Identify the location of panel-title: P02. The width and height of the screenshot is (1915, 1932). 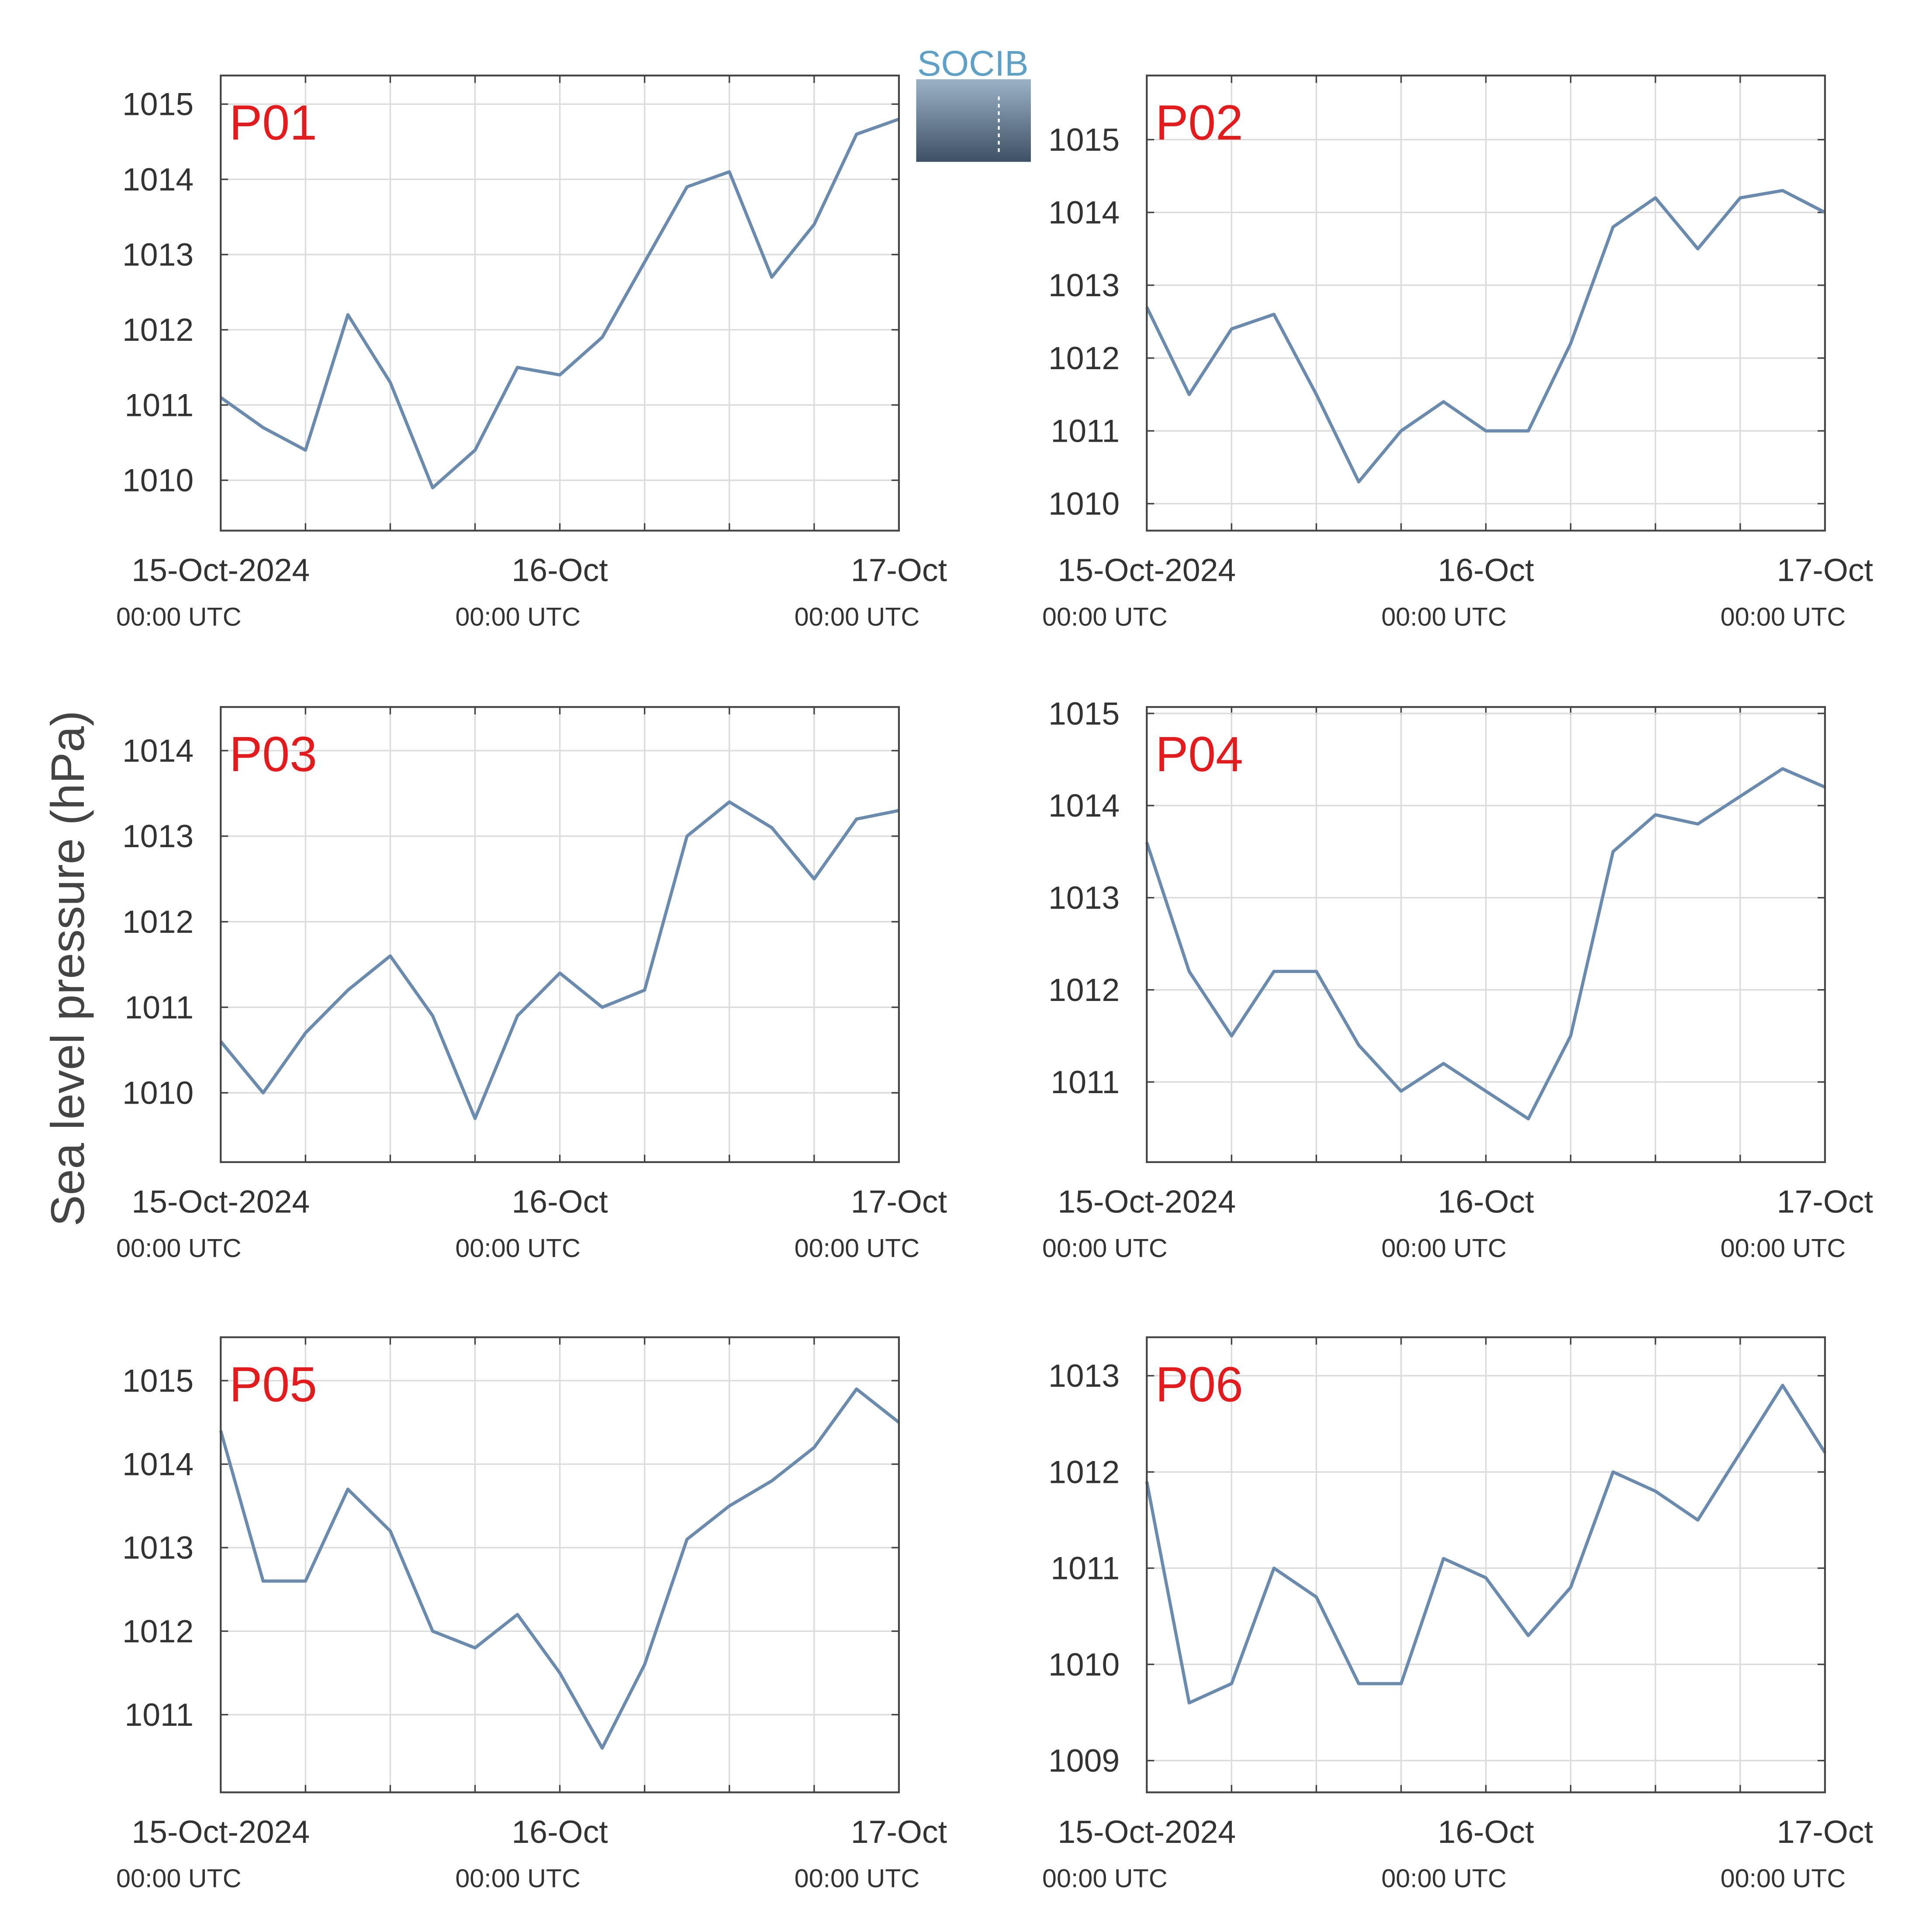
(1199, 122).